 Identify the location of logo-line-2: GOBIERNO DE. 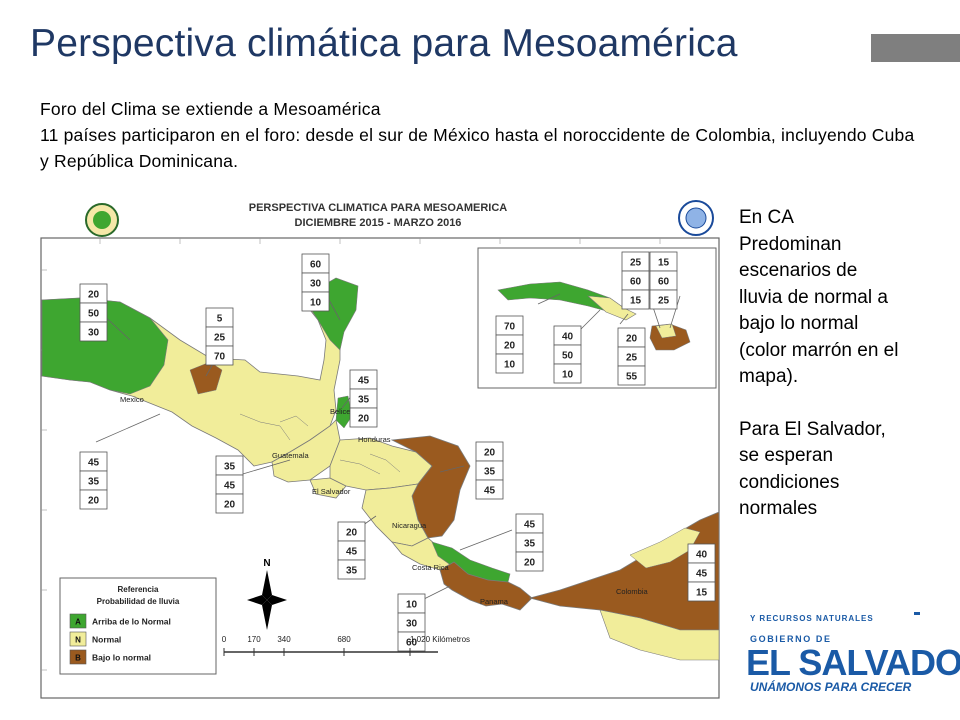
(791, 639).